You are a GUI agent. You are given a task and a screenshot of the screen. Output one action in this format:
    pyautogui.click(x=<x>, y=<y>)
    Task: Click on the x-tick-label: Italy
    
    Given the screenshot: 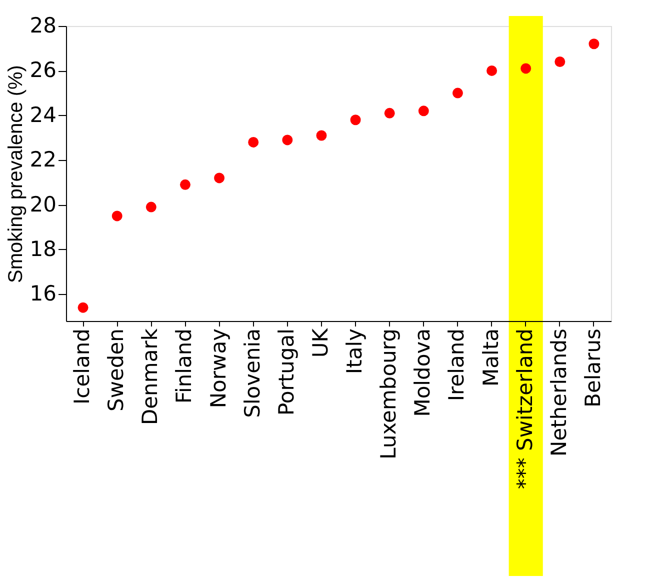 What is the action you would take?
    pyautogui.click(x=354, y=351)
    